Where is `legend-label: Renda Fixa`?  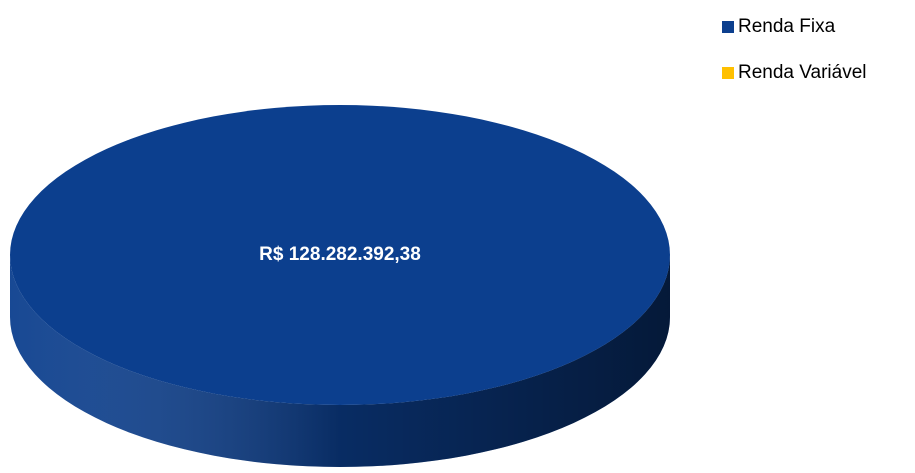 legend-label: Renda Fixa is located at coordinates (787, 26).